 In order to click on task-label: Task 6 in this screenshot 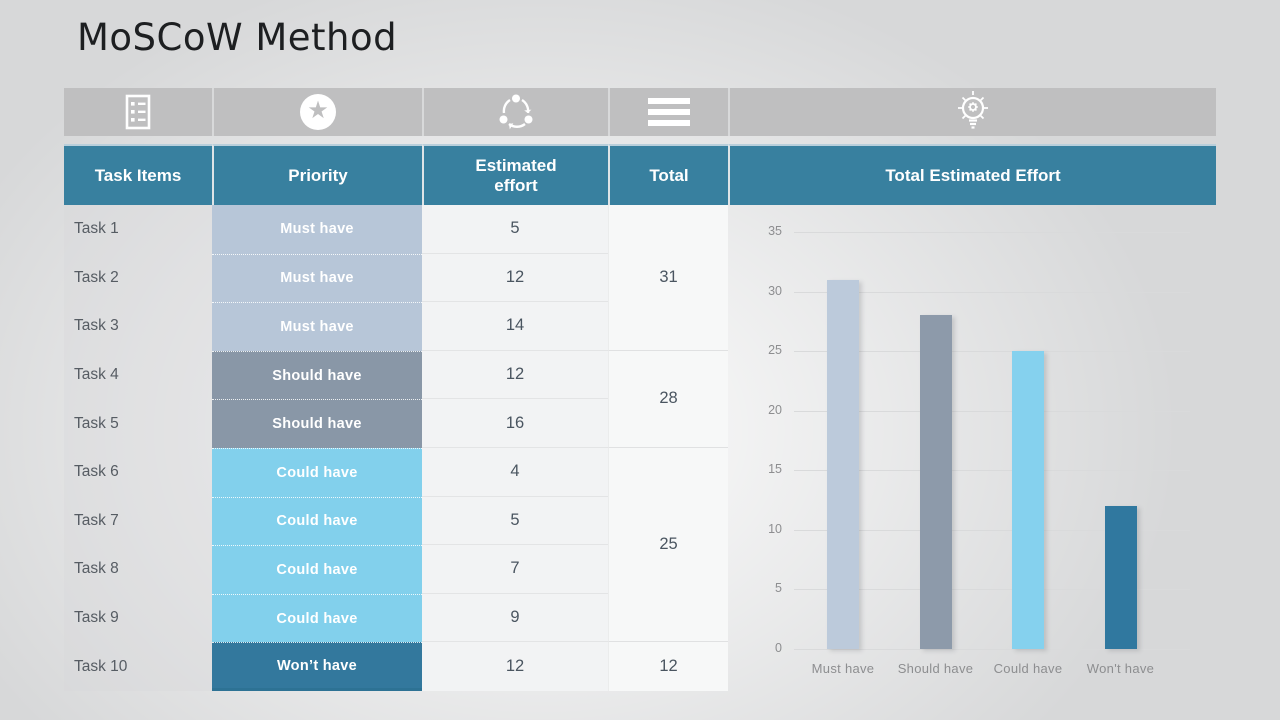, I will do `click(138, 472)`.